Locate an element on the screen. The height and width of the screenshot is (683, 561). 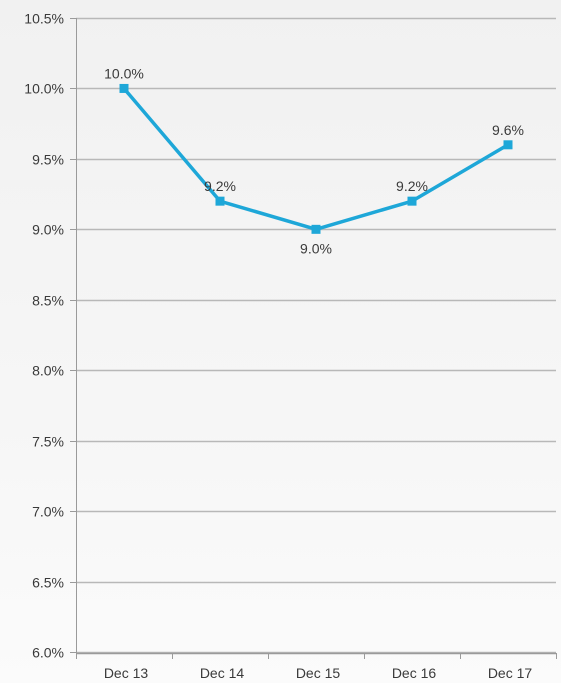
y-tick-label: 9.5% is located at coordinates (48, 160).